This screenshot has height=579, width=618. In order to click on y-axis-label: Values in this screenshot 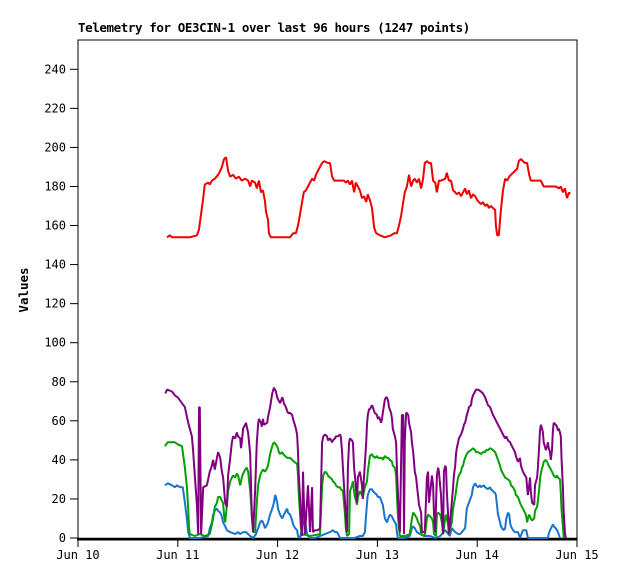, I will do `click(23, 289)`.